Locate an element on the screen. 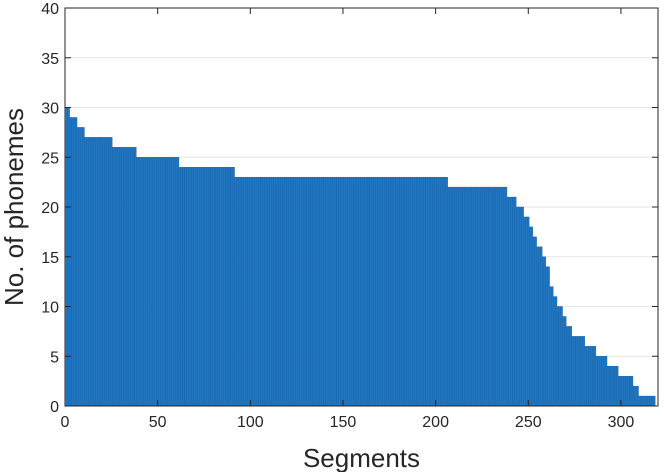 The height and width of the screenshot is (472, 664). x-tick-label: 250 is located at coordinates (528, 422).